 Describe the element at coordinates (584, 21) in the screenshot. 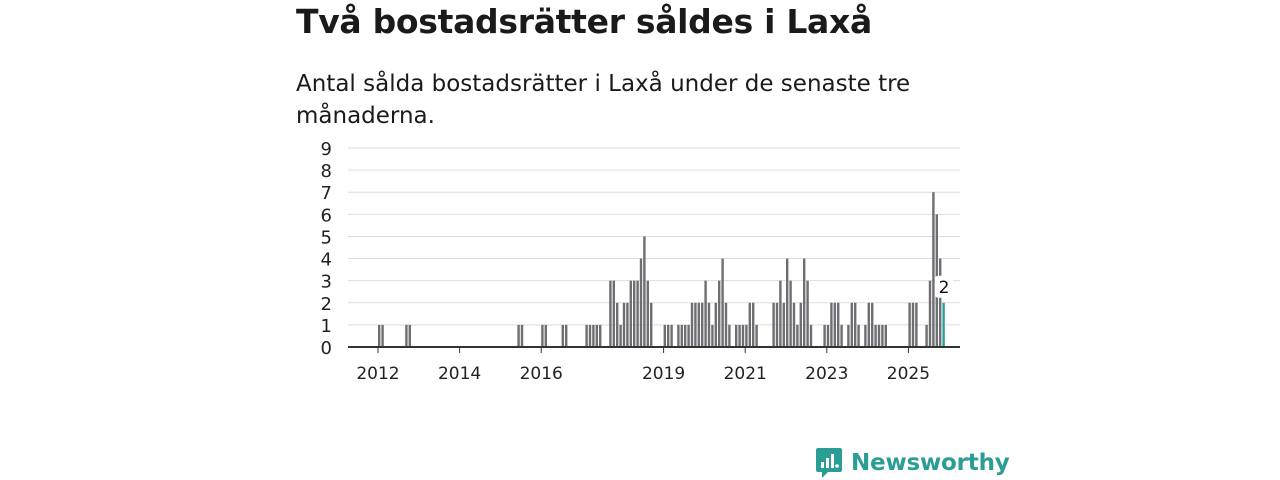

I see `chart-title: Två bostadsrätter såldes i Laxå` at that location.